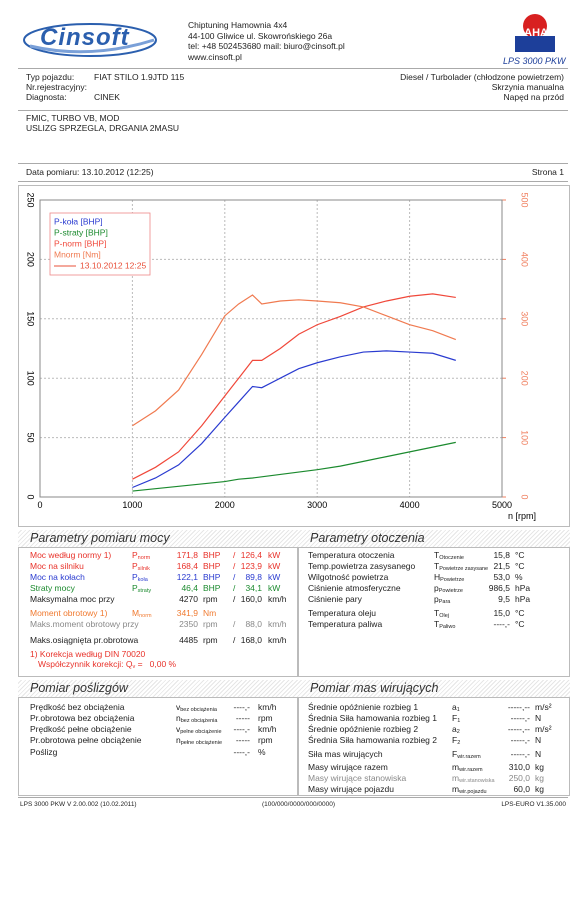  What do you see at coordinates (449, 577) in the screenshot?
I see `symbol: HPowietrze` at bounding box center [449, 577].